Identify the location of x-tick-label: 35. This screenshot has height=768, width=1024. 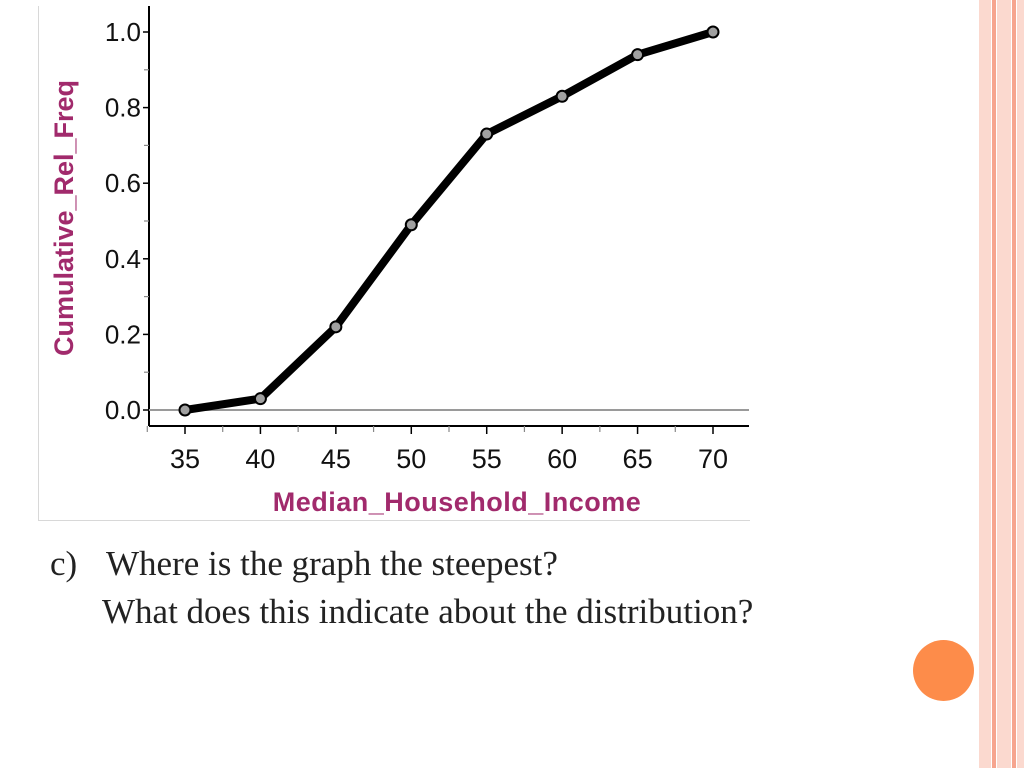
(185, 459).